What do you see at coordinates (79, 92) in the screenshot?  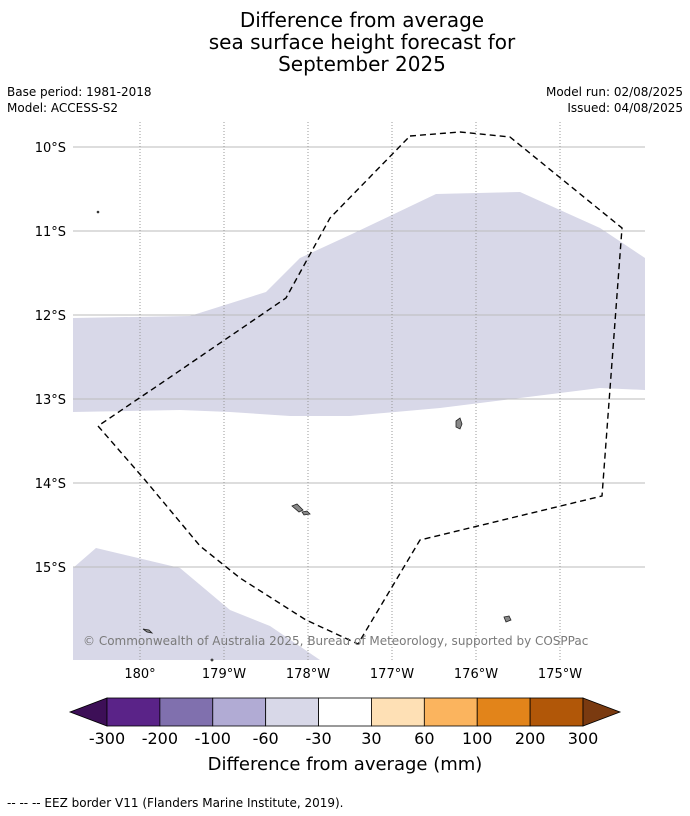 I see `base-period-text: Base period: 1981-2018` at bounding box center [79, 92].